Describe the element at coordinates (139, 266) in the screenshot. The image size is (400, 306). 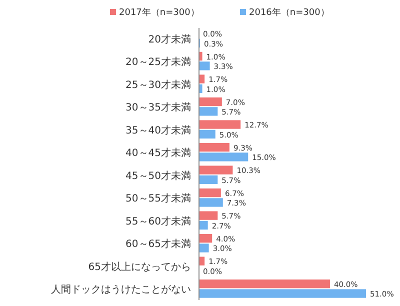
I see `y-tick-label: 65才以上になってから` at that location.